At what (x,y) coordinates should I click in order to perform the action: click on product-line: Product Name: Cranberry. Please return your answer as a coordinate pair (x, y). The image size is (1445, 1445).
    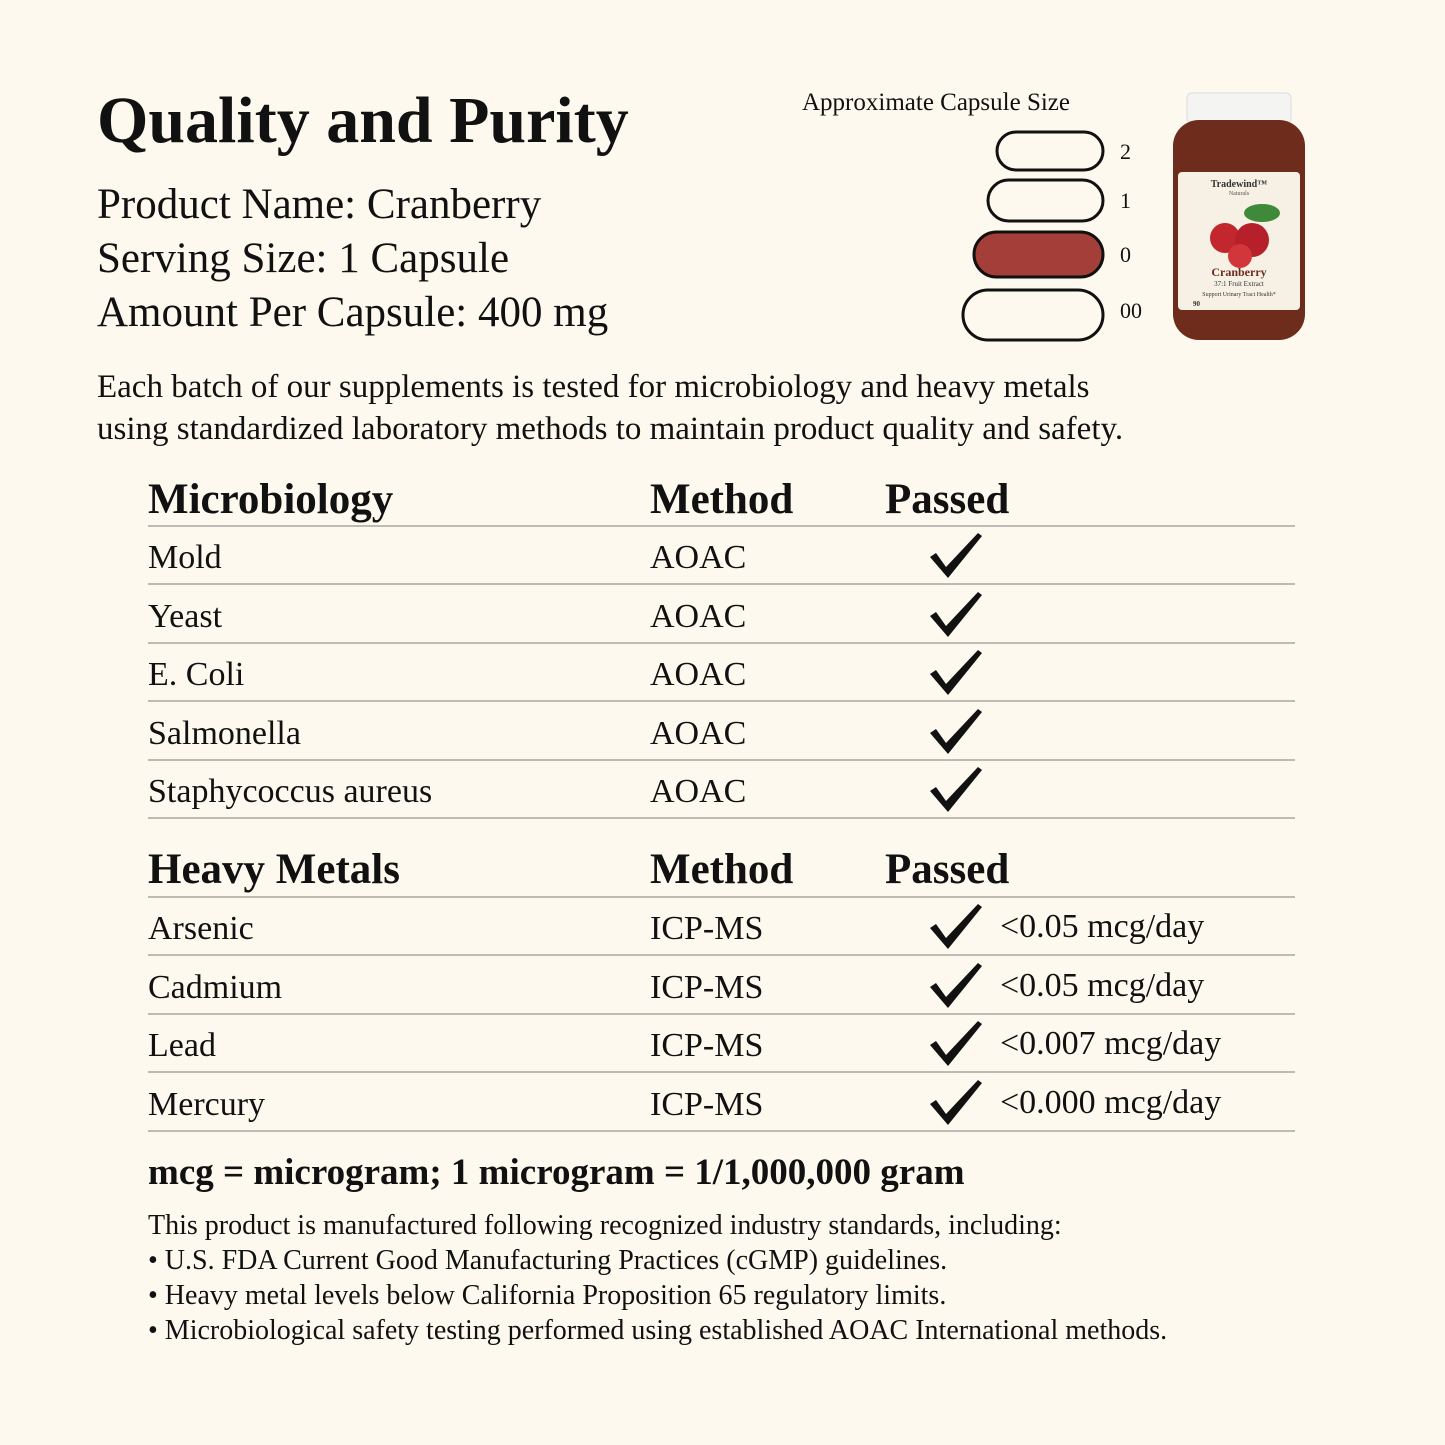
    Looking at the image, I should click on (319, 204).